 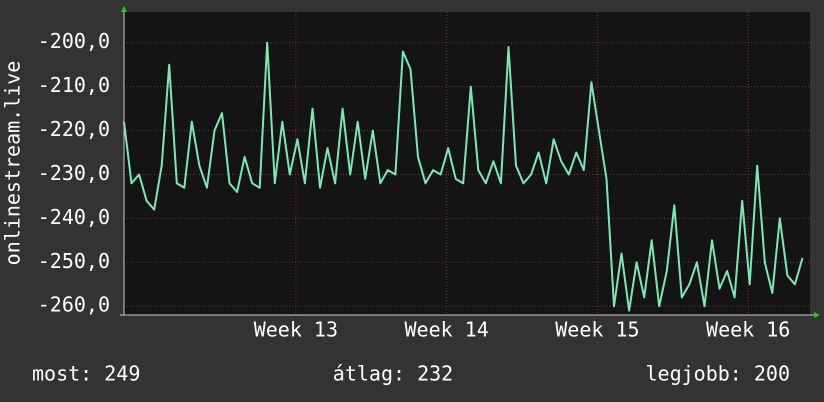 What do you see at coordinates (74, 129) in the screenshot?
I see `y-tick-label: -220,0` at bounding box center [74, 129].